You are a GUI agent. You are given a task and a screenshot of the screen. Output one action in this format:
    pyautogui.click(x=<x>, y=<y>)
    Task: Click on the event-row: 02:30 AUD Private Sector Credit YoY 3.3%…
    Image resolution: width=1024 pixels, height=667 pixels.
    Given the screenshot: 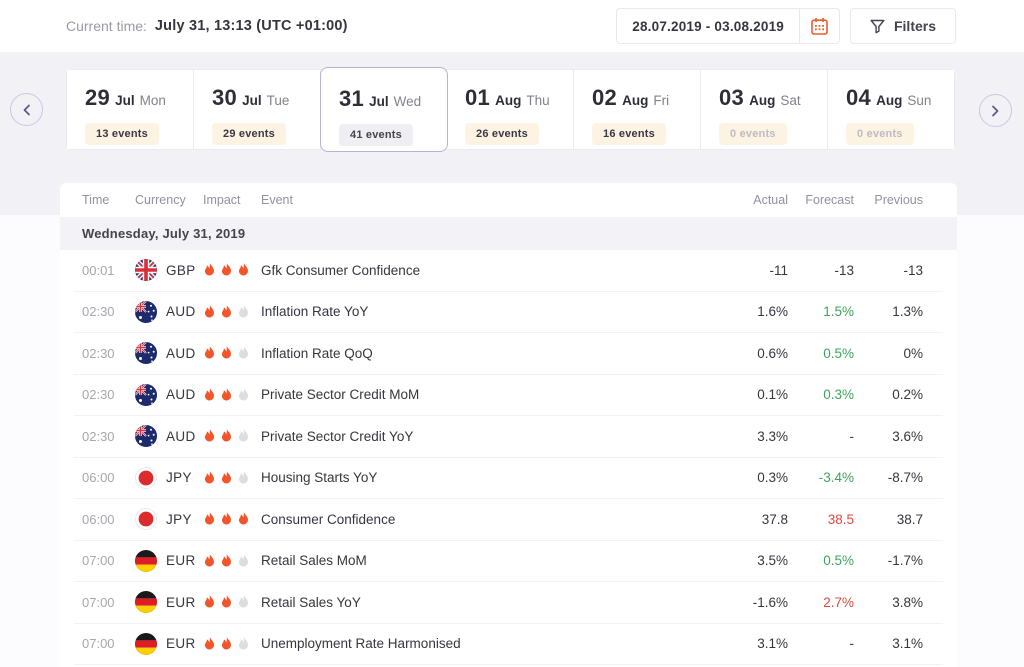 What is the action you would take?
    pyautogui.click(x=508, y=437)
    